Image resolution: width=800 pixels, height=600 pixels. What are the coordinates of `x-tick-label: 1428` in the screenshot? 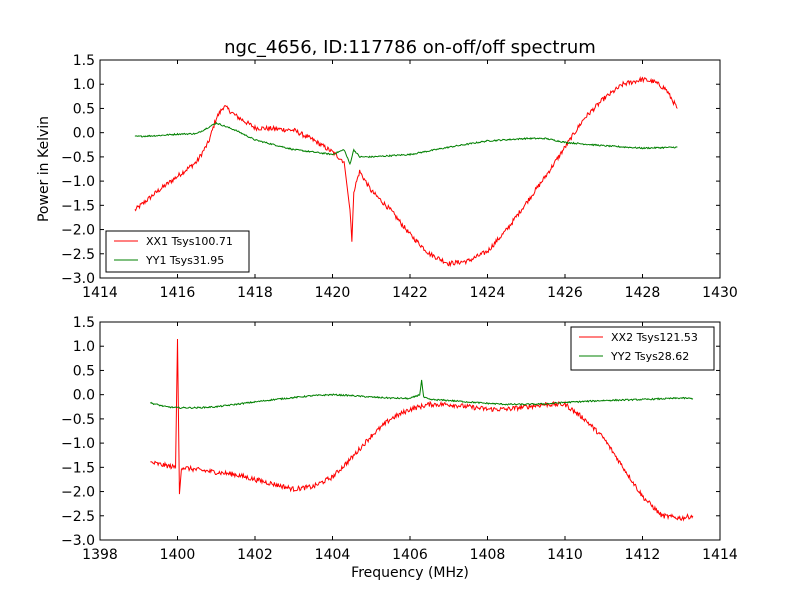 It's located at (643, 293).